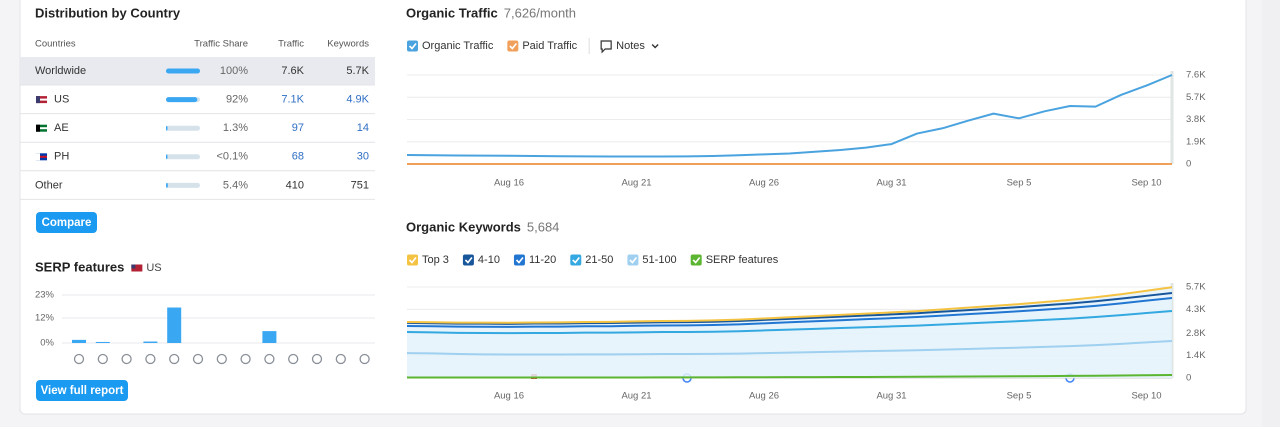 This screenshot has height=427, width=1280. What do you see at coordinates (298, 128) in the screenshot?
I see `traffic: 97` at bounding box center [298, 128].